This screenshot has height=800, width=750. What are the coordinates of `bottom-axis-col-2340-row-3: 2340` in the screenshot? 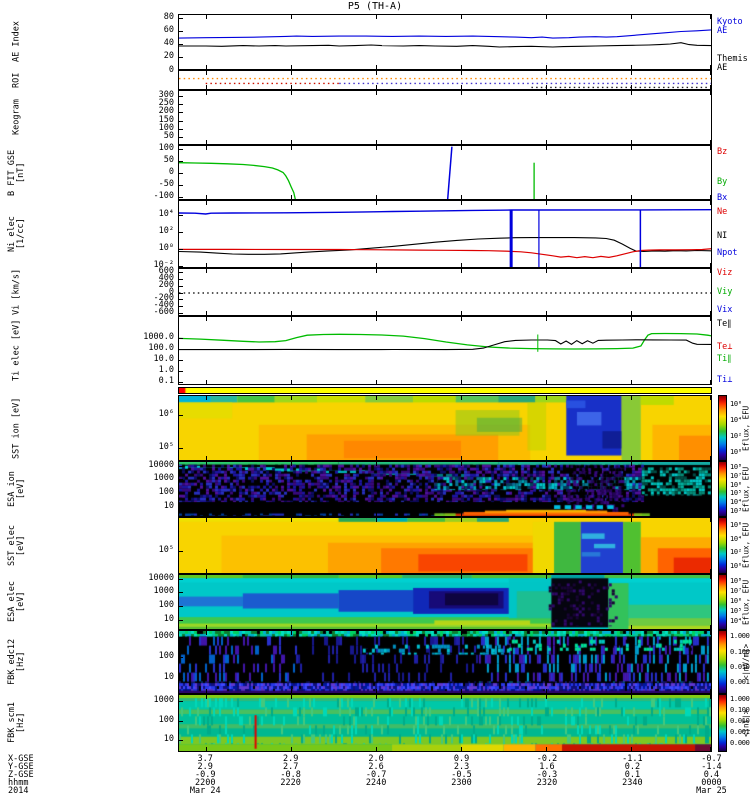 It's located at (632, 783).